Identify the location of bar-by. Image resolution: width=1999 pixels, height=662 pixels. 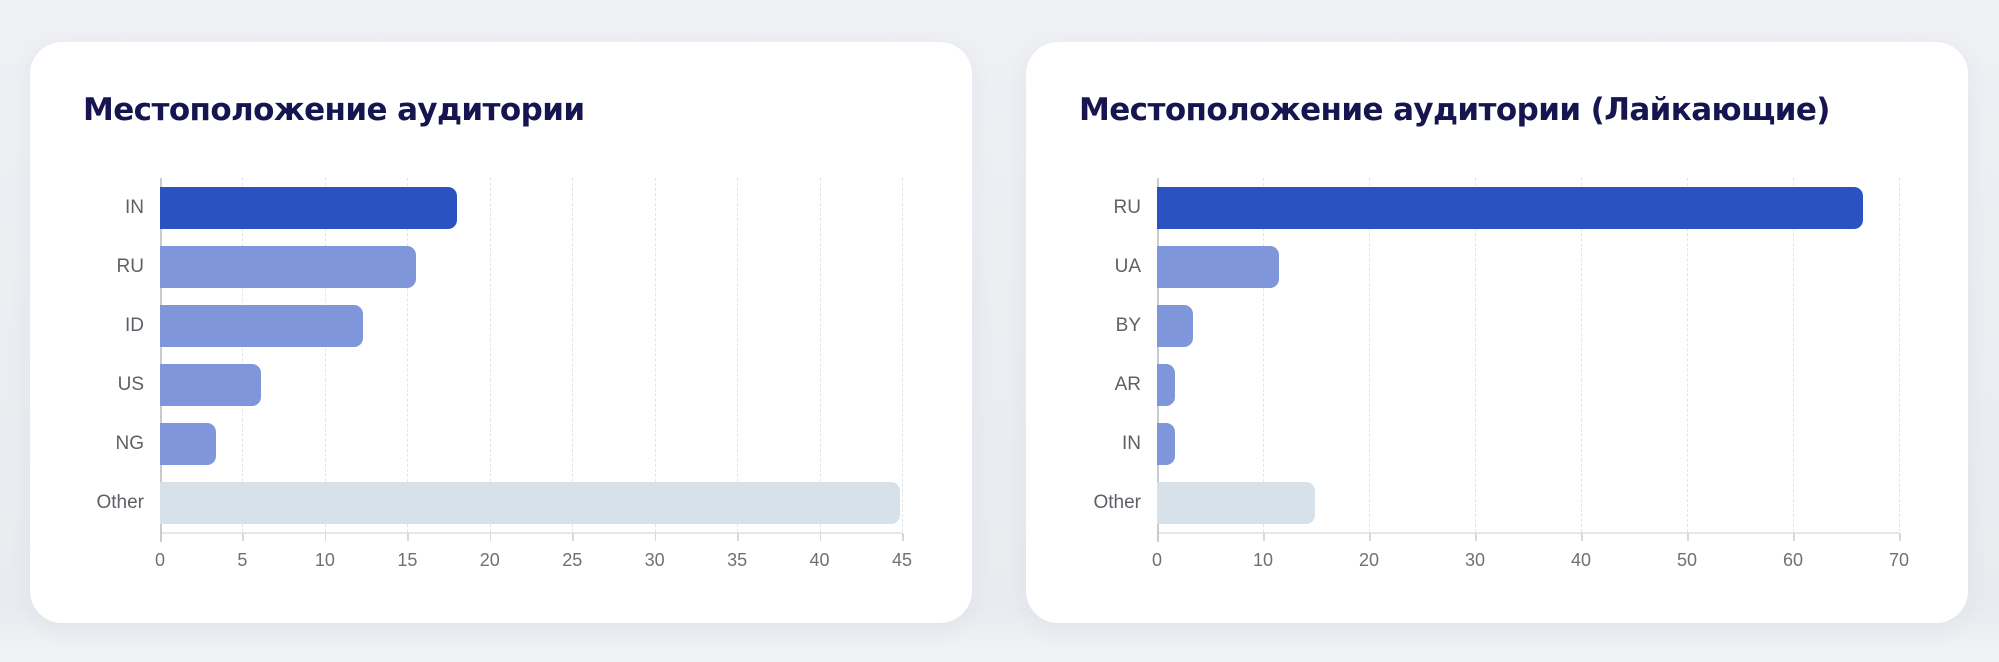
(1175, 326).